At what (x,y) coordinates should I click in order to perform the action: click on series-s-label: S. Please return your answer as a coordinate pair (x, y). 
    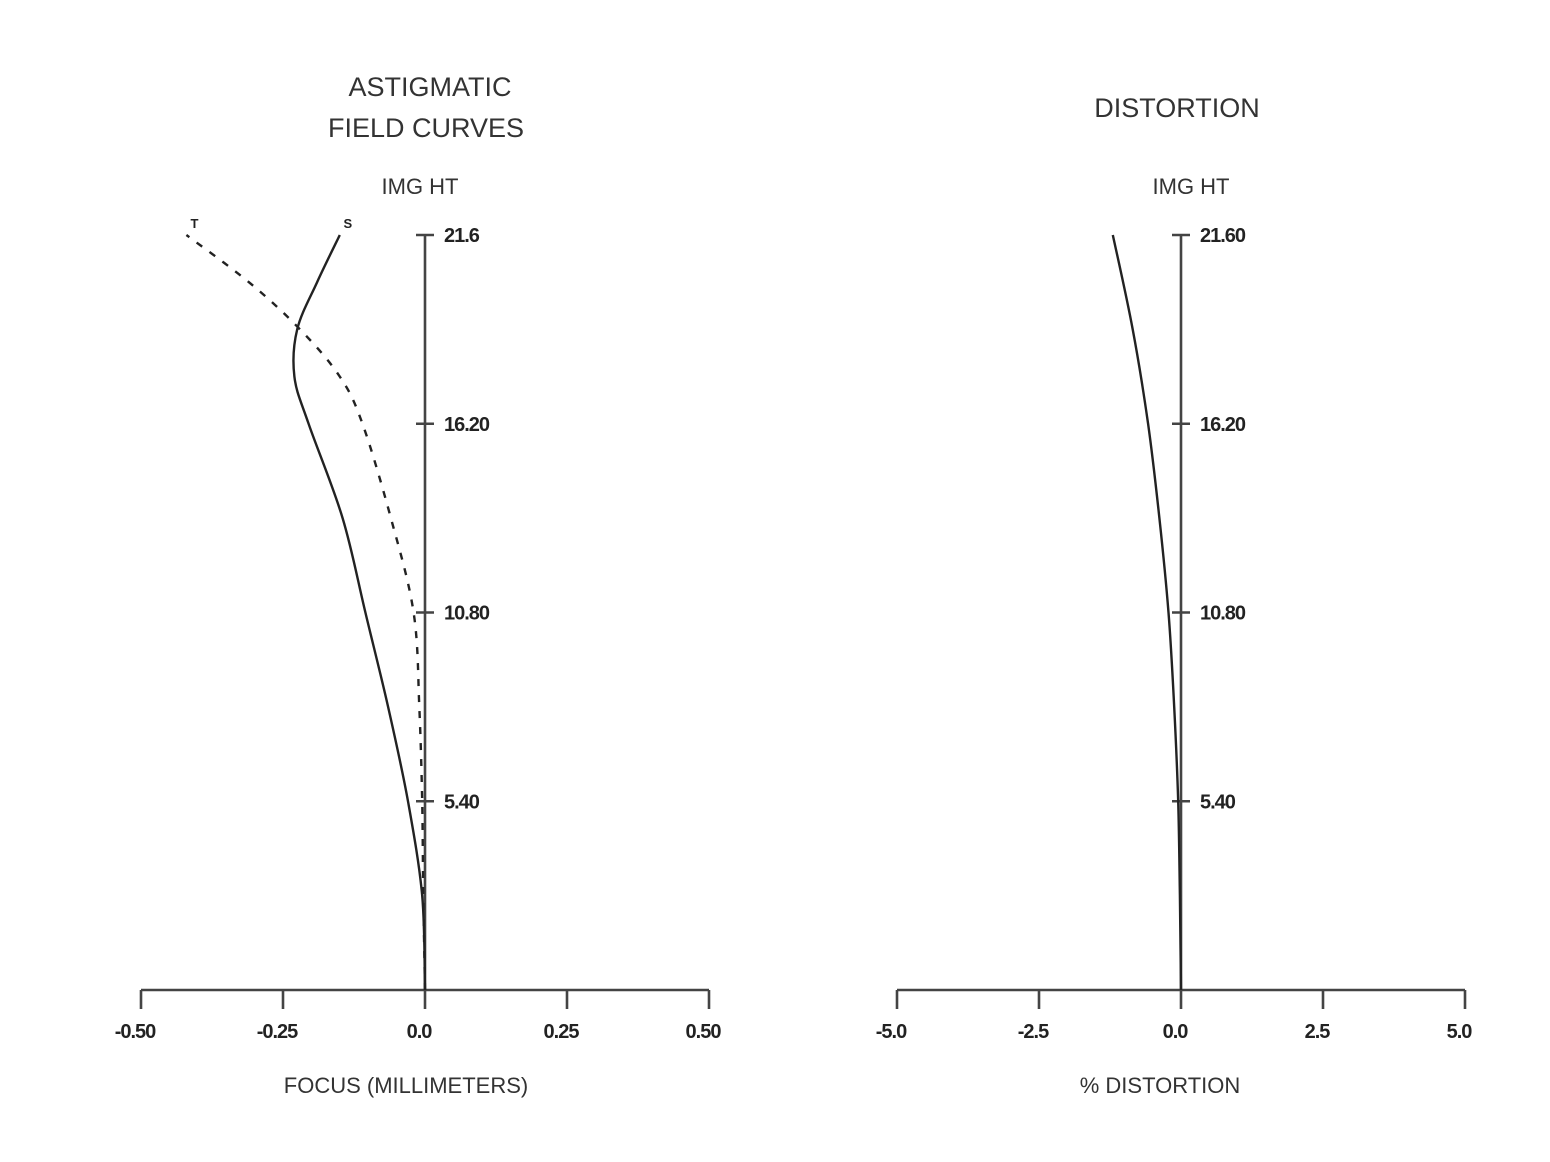
    Looking at the image, I should click on (347, 223).